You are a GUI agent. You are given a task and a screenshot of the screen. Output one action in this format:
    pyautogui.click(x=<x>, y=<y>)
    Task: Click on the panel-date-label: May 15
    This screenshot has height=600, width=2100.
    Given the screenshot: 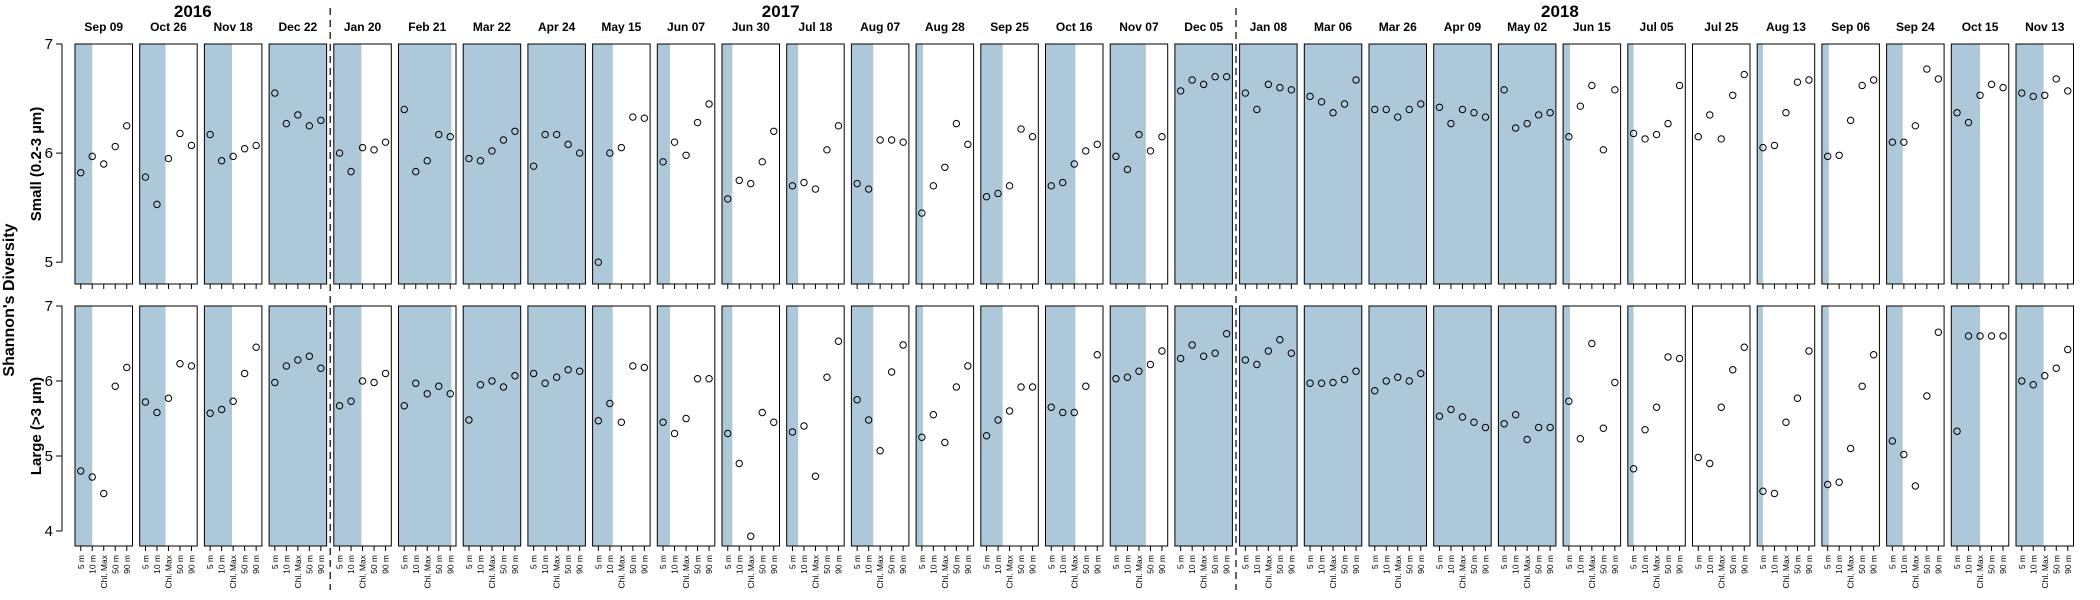 What is the action you would take?
    pyautogui.click(x=621, y=27)
    